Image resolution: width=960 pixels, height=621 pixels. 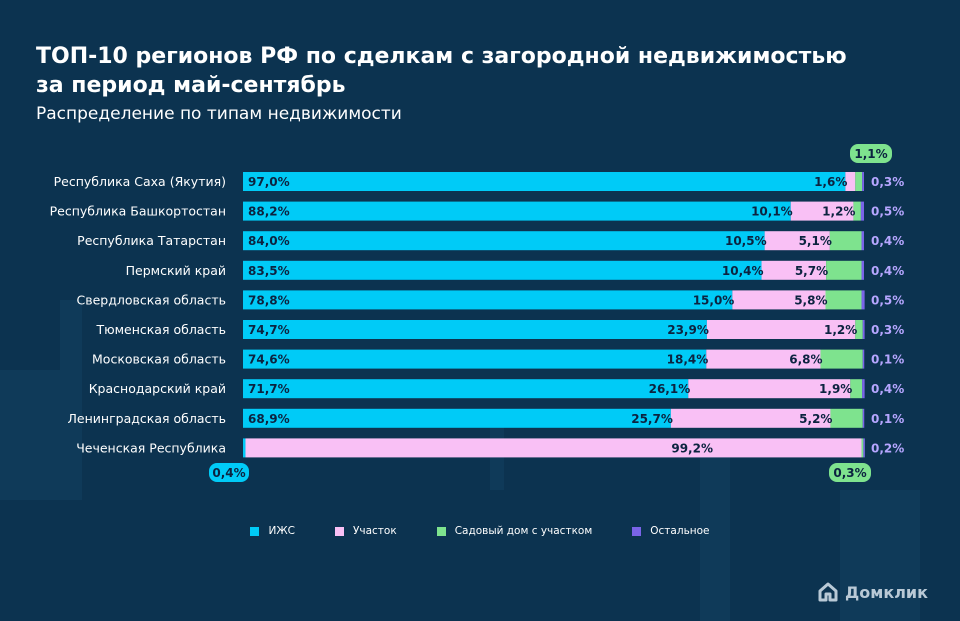 I want to click on data-label: 0,2%, so click(x=887, y=448).